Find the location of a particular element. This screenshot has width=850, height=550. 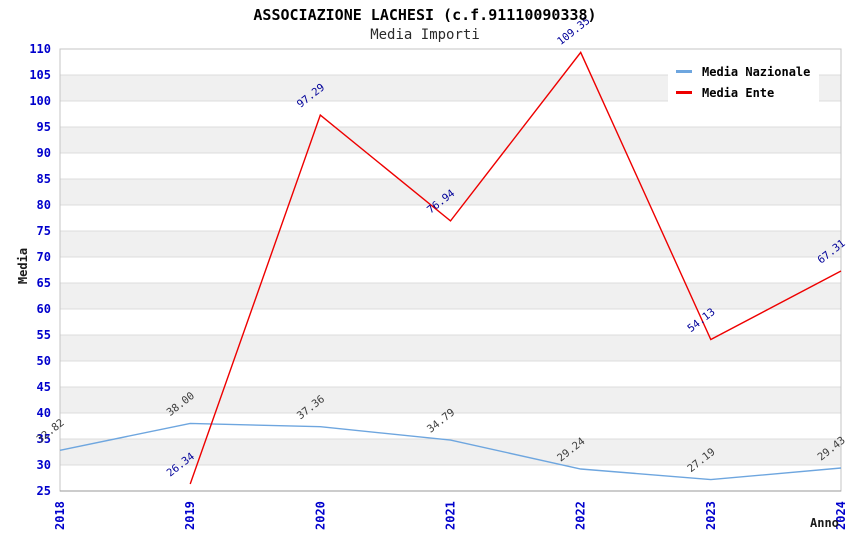

y-tick-label: 80 is located at coordinates (44, 205).